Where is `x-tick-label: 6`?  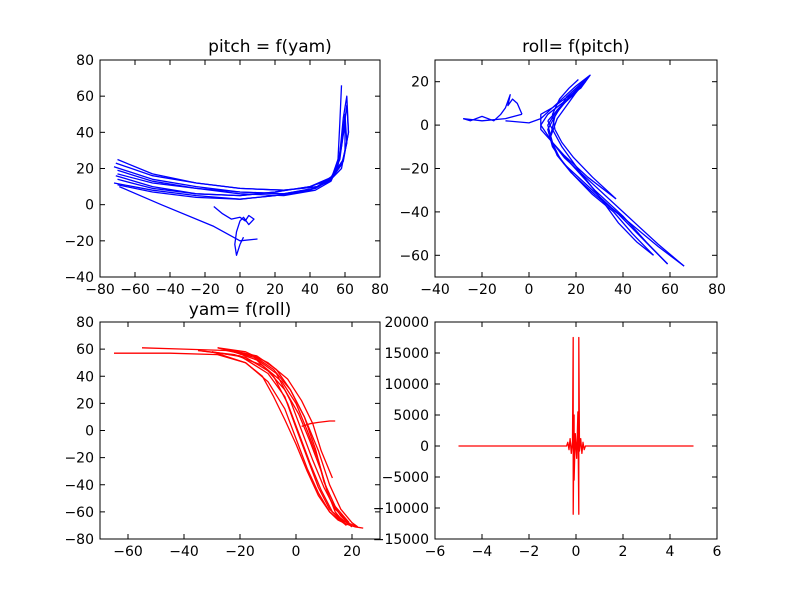
x-tick-label: 6 is located at coordinates (717, 552).